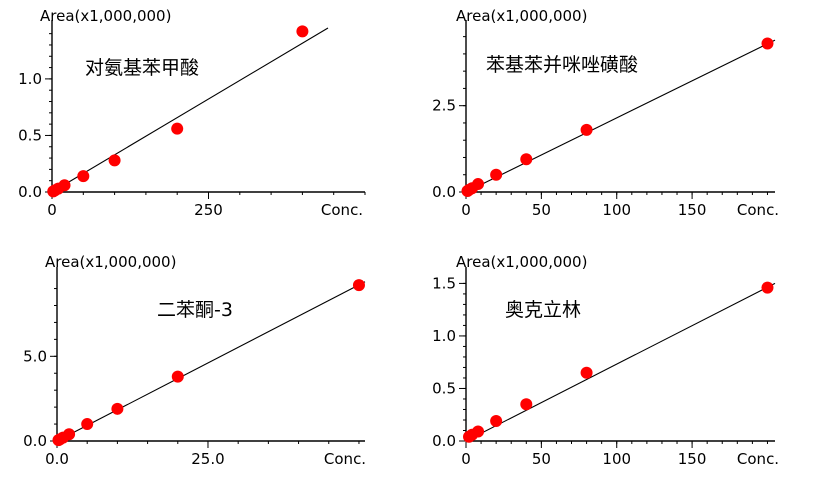 Image resolution: width=815 pixels, height=486 pixels. What do you see at coordinates (543, 310) in the screenshot?
I see `compound-name: 奥克立林` at bounding box center [543, 310].